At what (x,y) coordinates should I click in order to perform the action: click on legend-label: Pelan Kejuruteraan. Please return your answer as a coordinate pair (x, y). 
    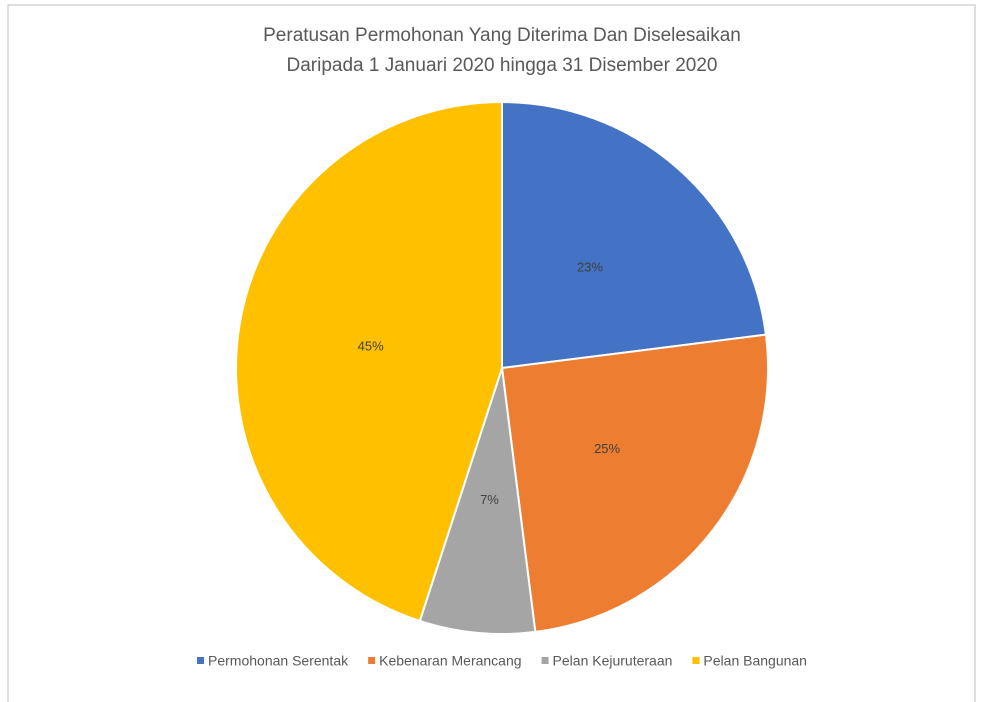
    Looking at the image, I should click on (613, 661).